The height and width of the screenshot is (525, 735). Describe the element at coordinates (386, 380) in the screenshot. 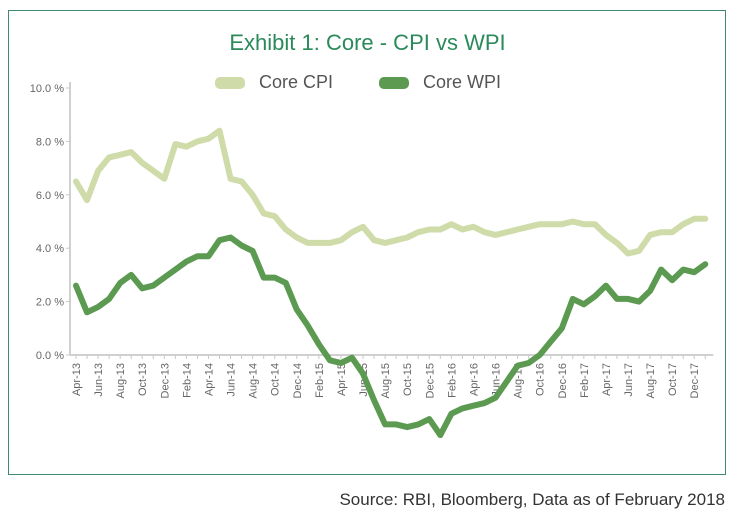

I see `x-tick-label: Aug-15` at that location.